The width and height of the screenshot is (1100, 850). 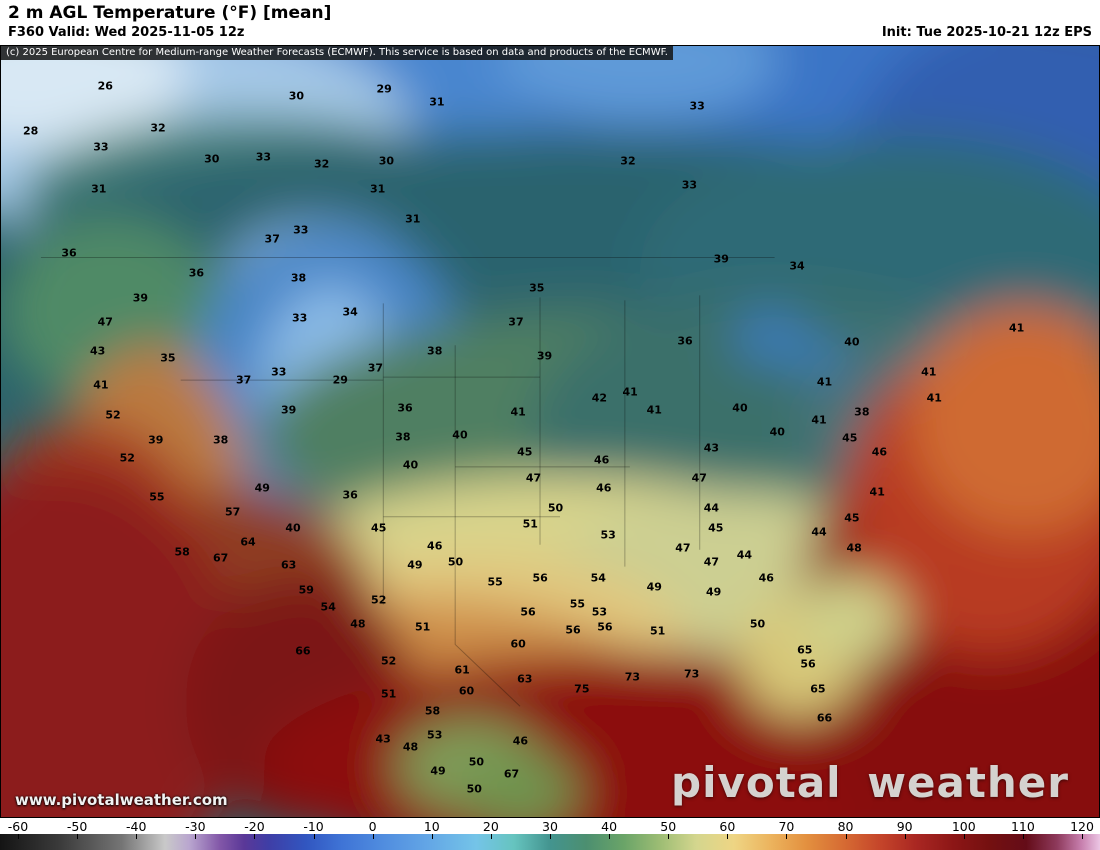 I want to click on temp-label: 35, so click(x=168, y=358).